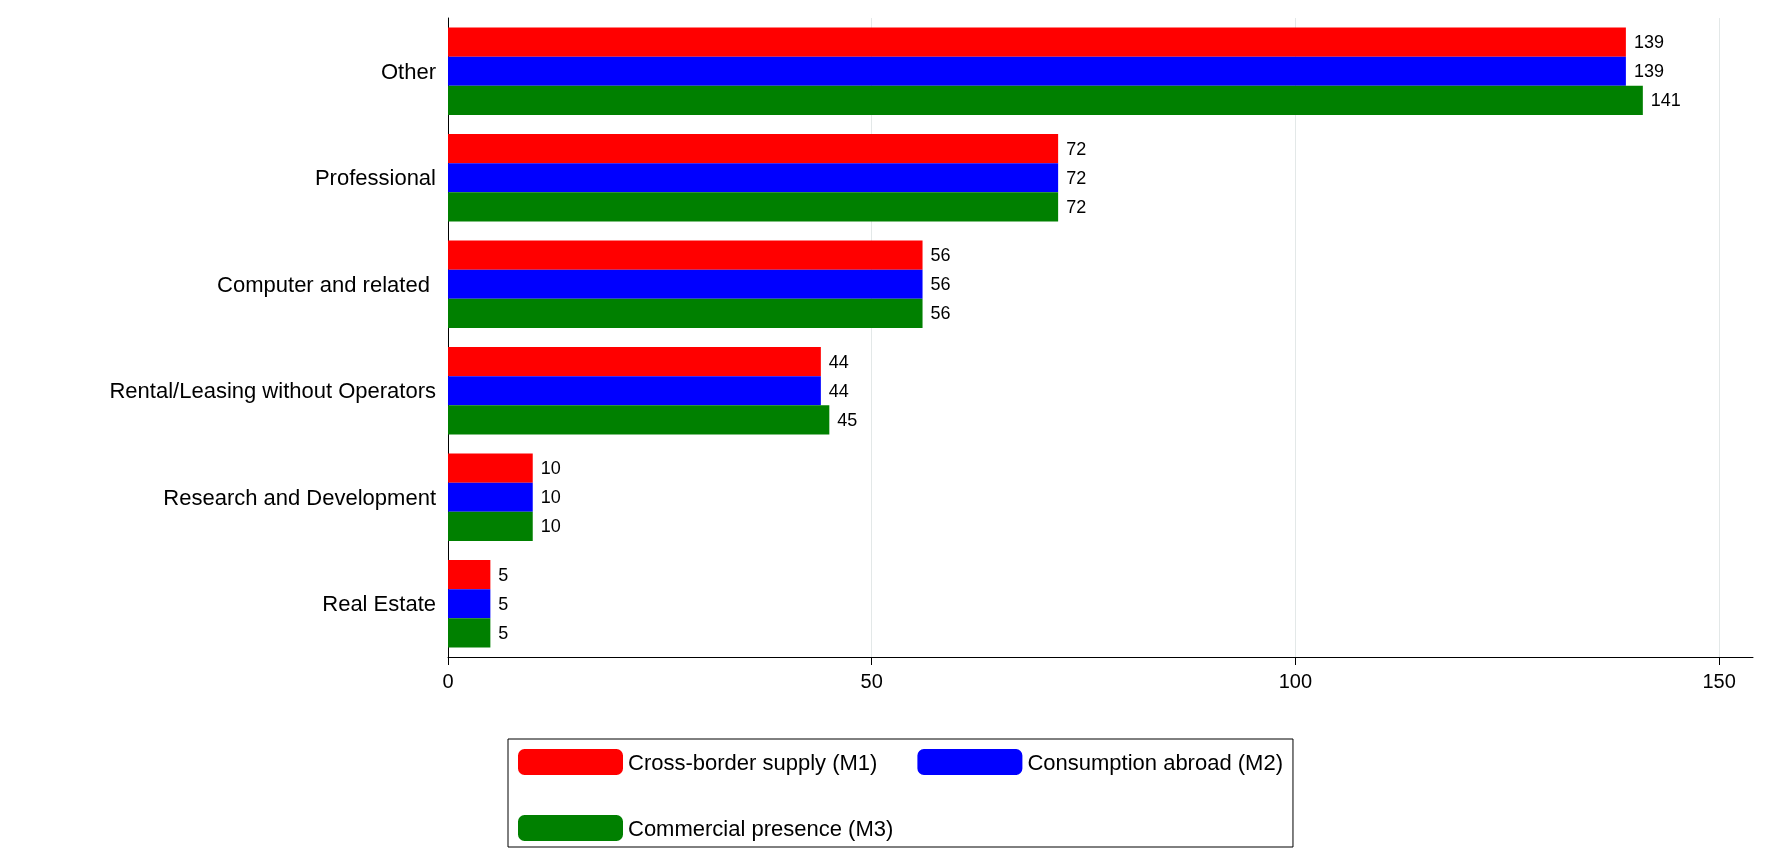  Describe the element at coordinates (272, 391) in the screenshot. I see `y-tick-label: Rental/Leasing without Operators` at that location.